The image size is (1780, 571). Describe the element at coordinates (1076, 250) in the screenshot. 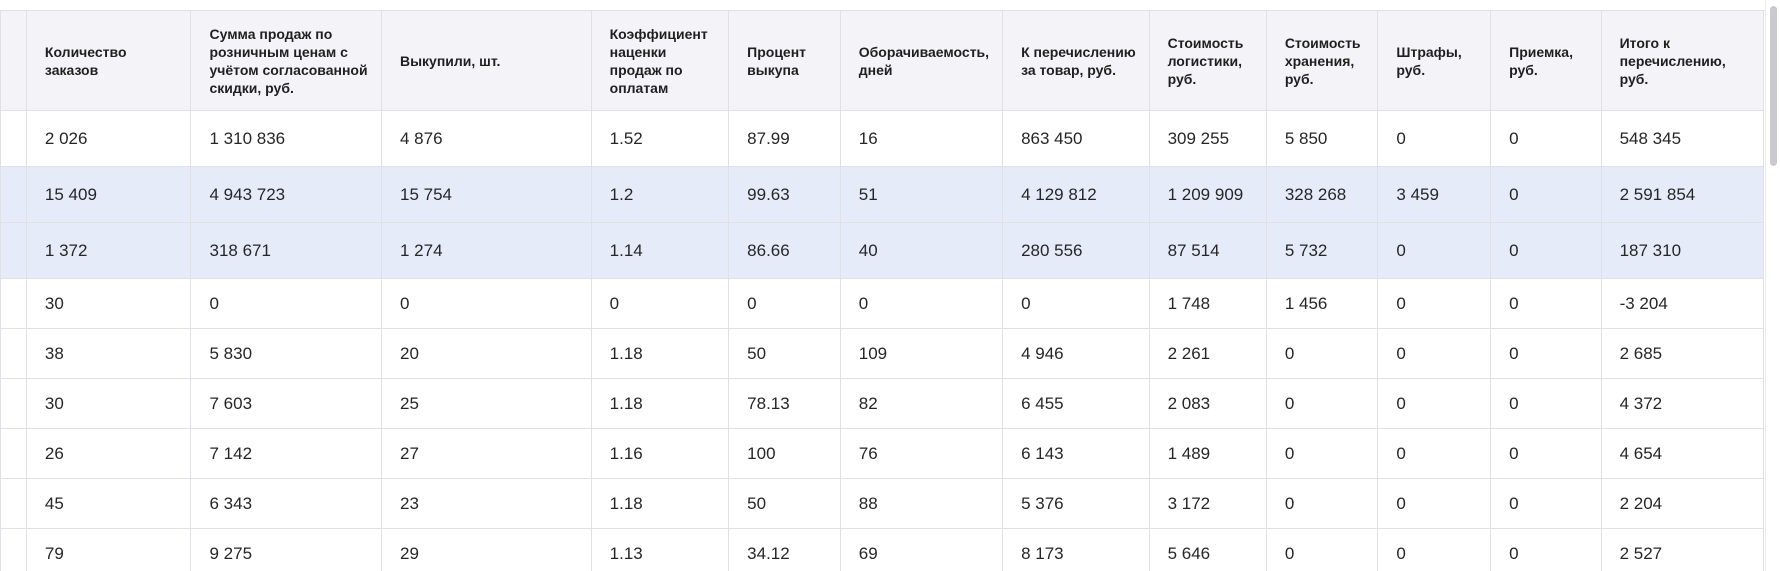

I see `cell-to-transfer-goods: 280 556` at that location.